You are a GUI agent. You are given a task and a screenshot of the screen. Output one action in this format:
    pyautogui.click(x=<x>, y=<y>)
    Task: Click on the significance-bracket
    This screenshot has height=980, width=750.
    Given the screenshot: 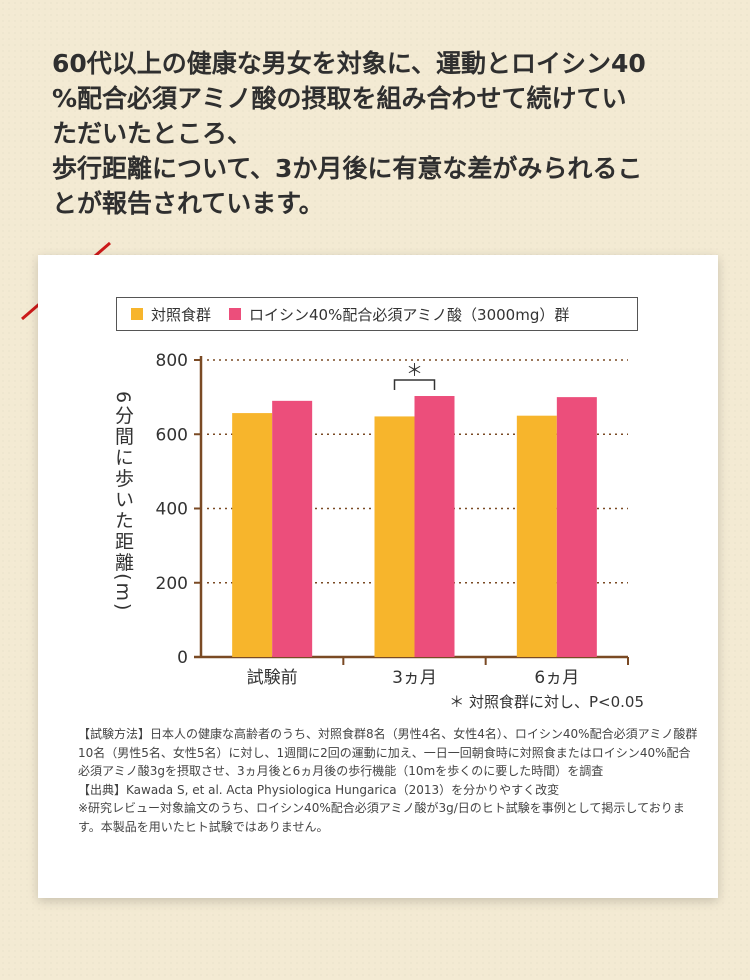 What is the action you would take?
    pyautogui.click(x=414, y=385)
    